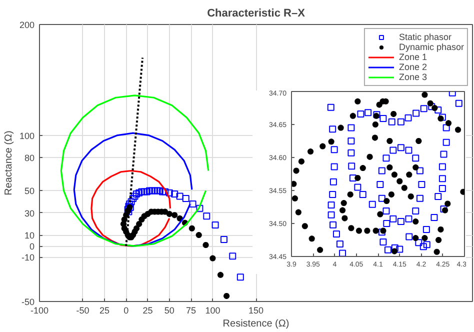 This screenshot has width=474, height=332. What do you see at coordinates (8, 163) in the screenshot?
I see `y-axis-title: Reactance (Ω)` at bounding box center [8, 163].